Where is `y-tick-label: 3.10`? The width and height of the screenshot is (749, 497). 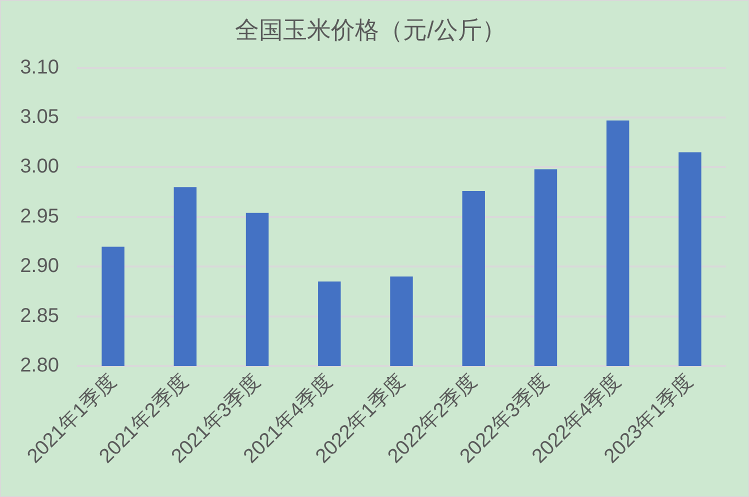
y-tick-label: 3.10 is located at coordinates (39, 67).